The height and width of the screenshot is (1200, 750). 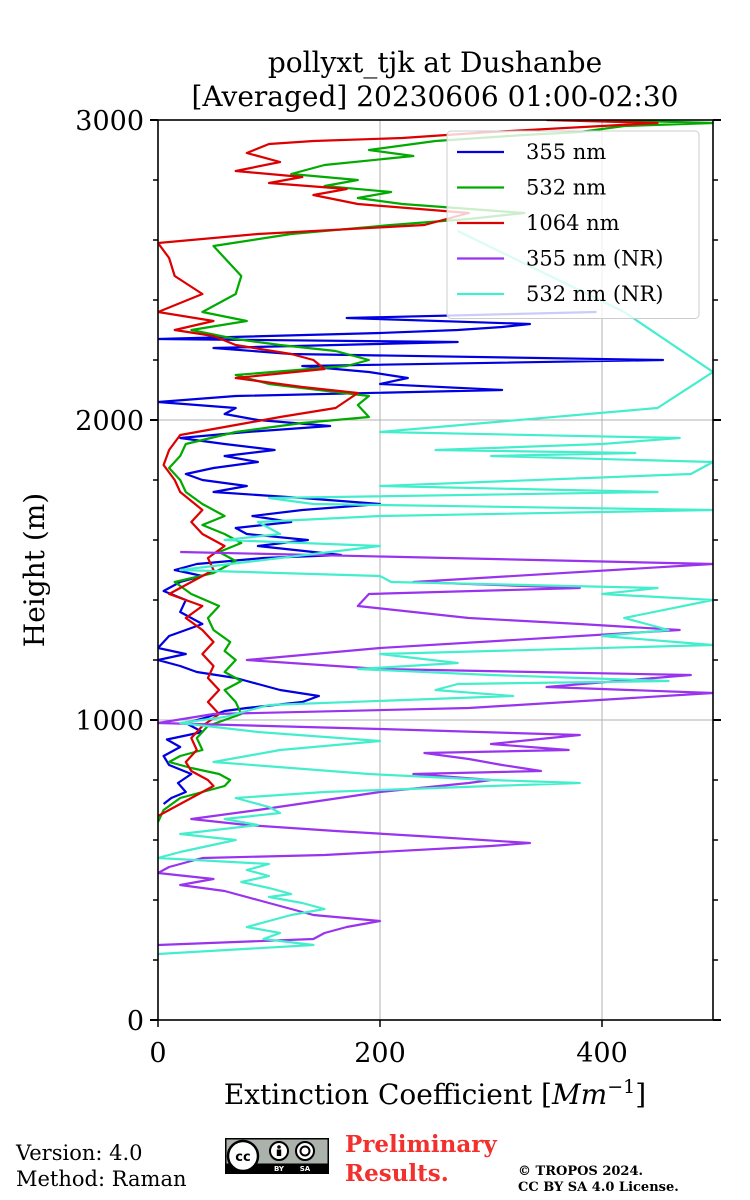 What do you see at coordinates (109, 121) in the screenshot?
I see `y-tick-label: 3000` at bounding box center [109, 121].